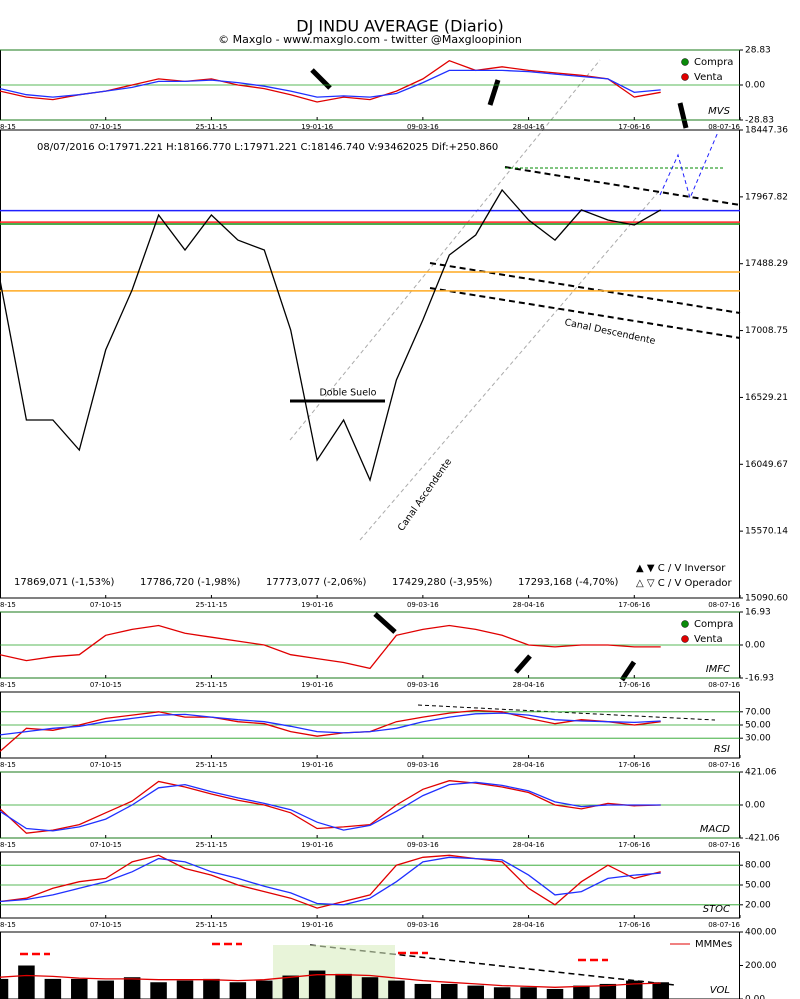  Describe the element at coordinates (761, 966) in the screenshot. I see `y-tick-label: 200.00` at that location.